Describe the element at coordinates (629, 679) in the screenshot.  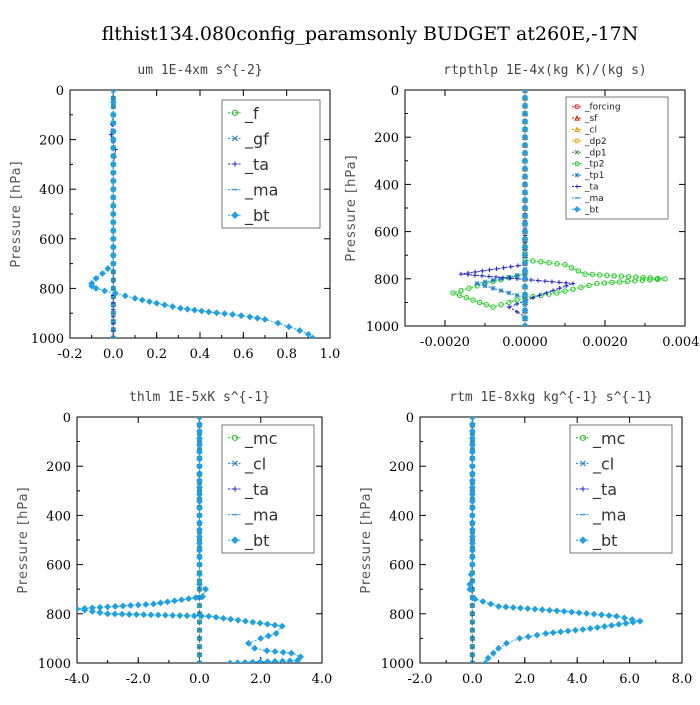
I see `x-tick-label: 6.0` at that location.